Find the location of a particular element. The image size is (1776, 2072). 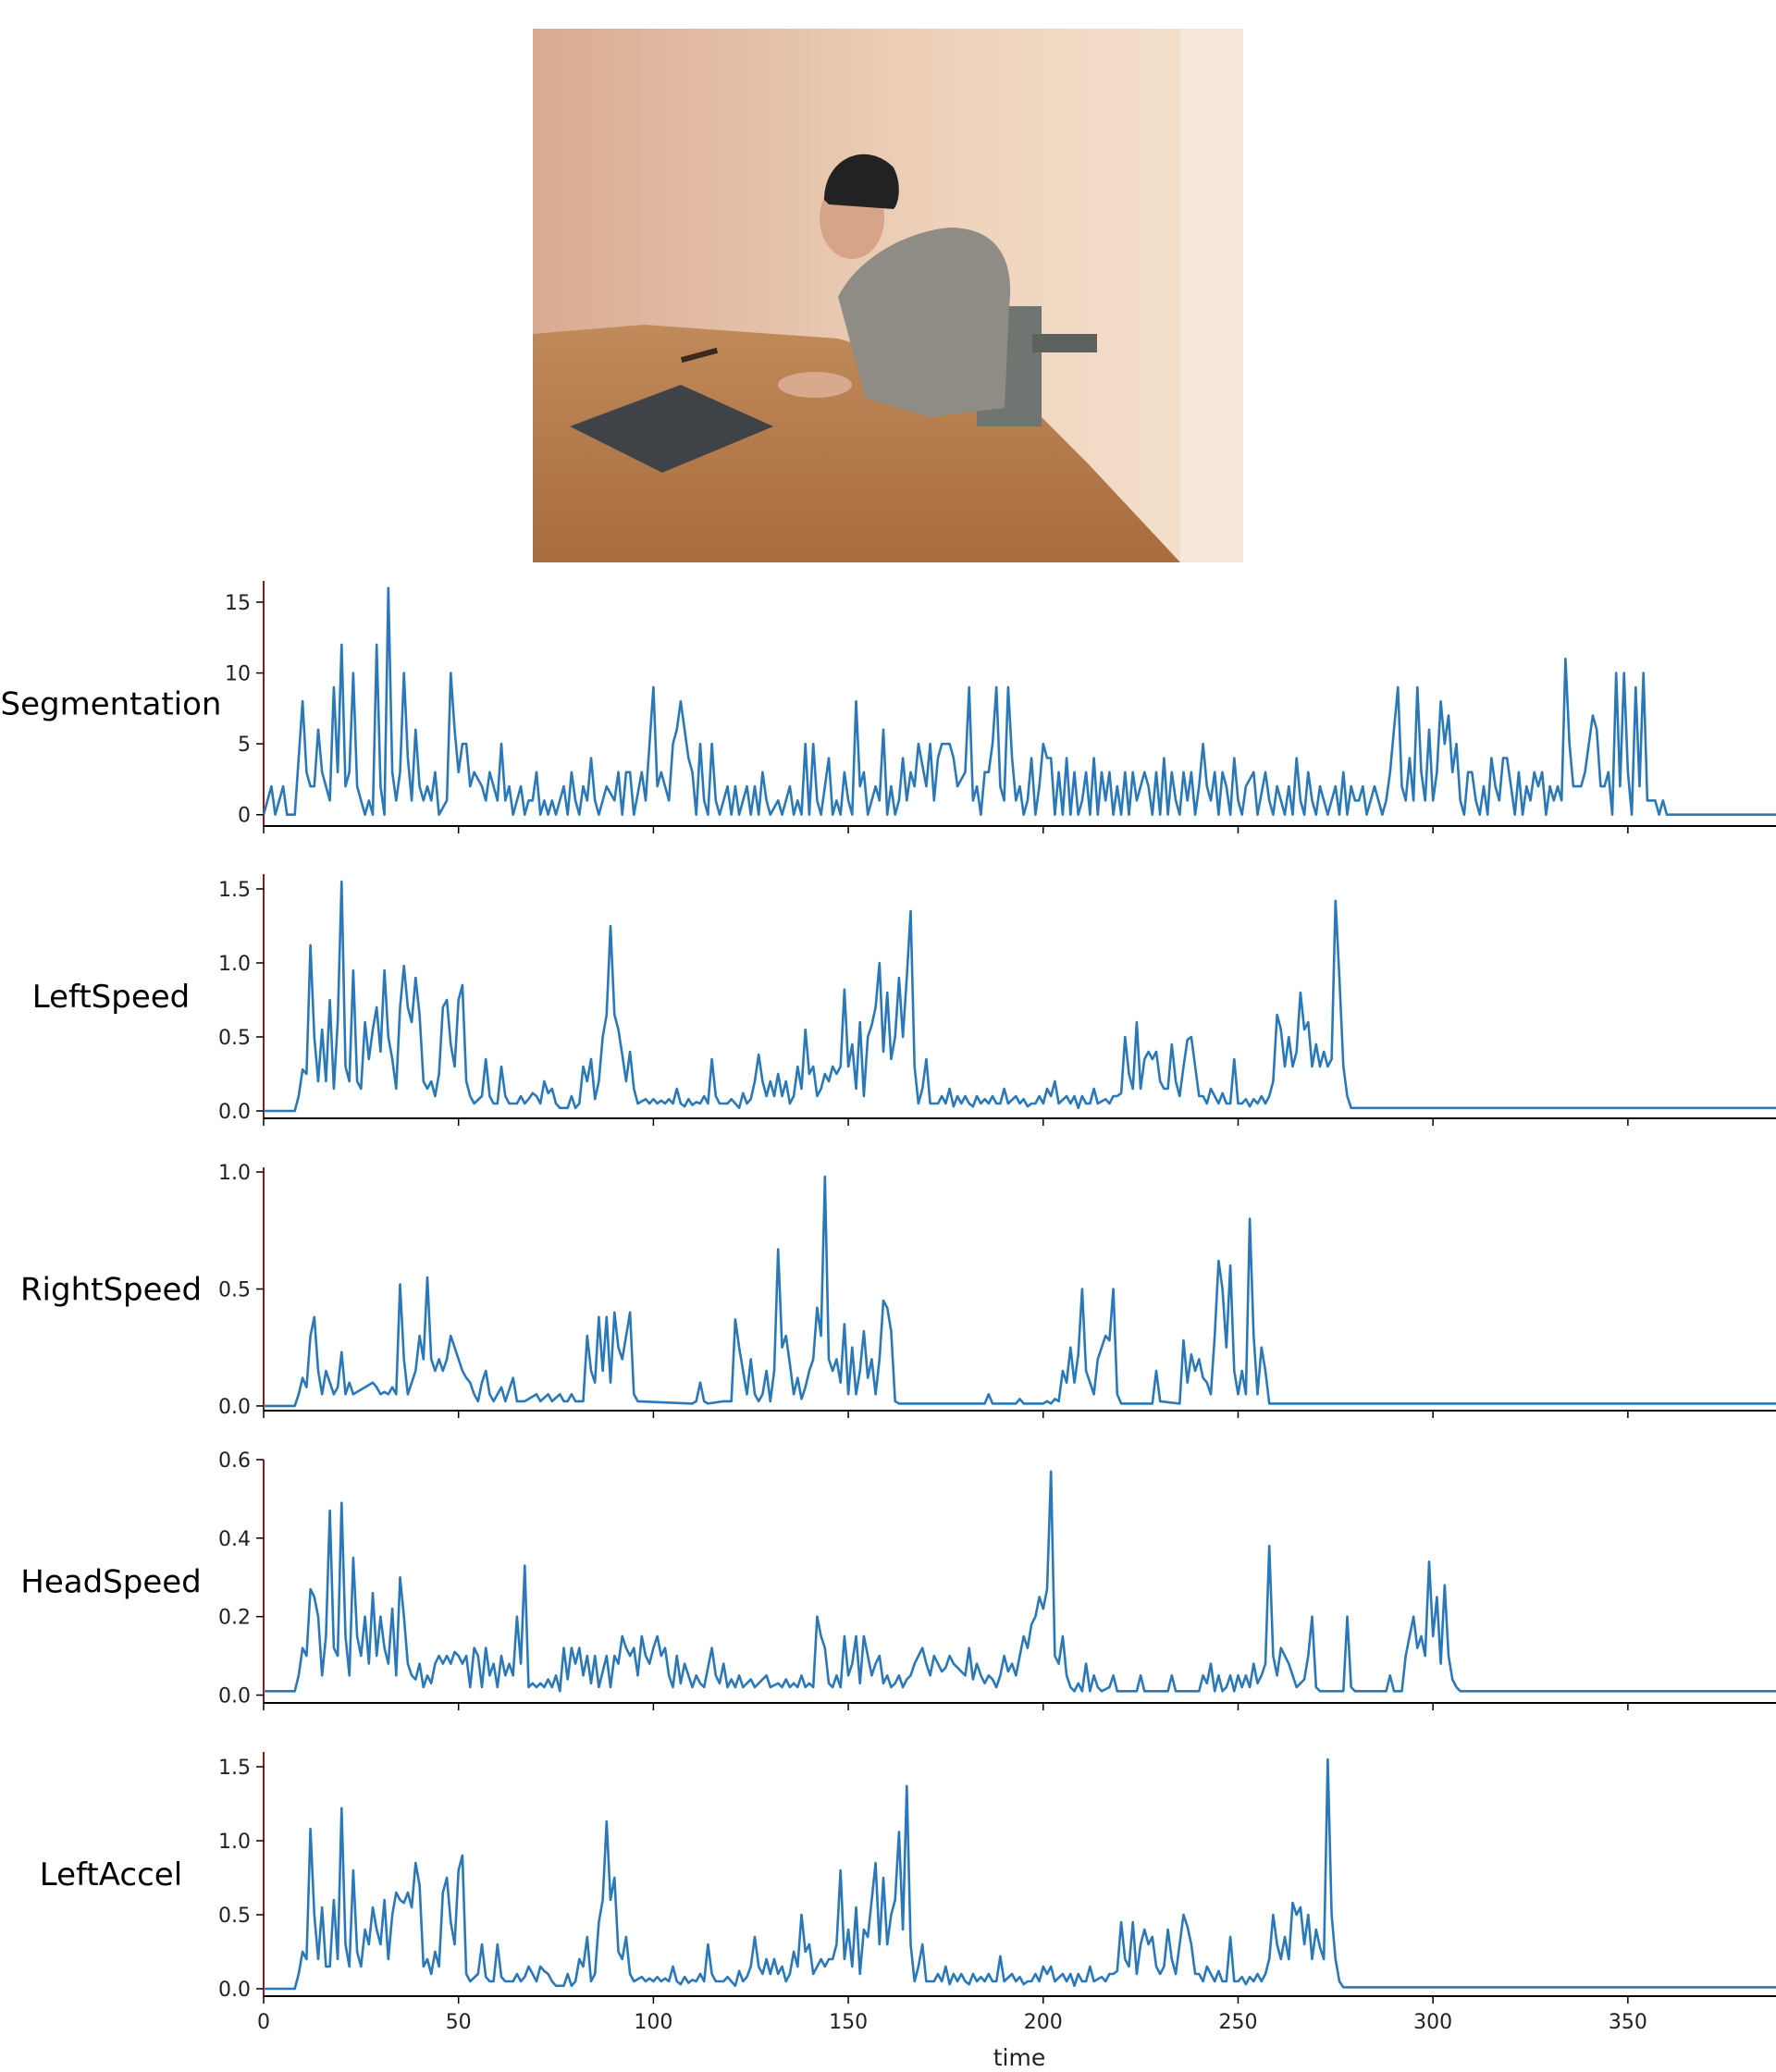

person-at-table-image is located at coordinates (888, 296).